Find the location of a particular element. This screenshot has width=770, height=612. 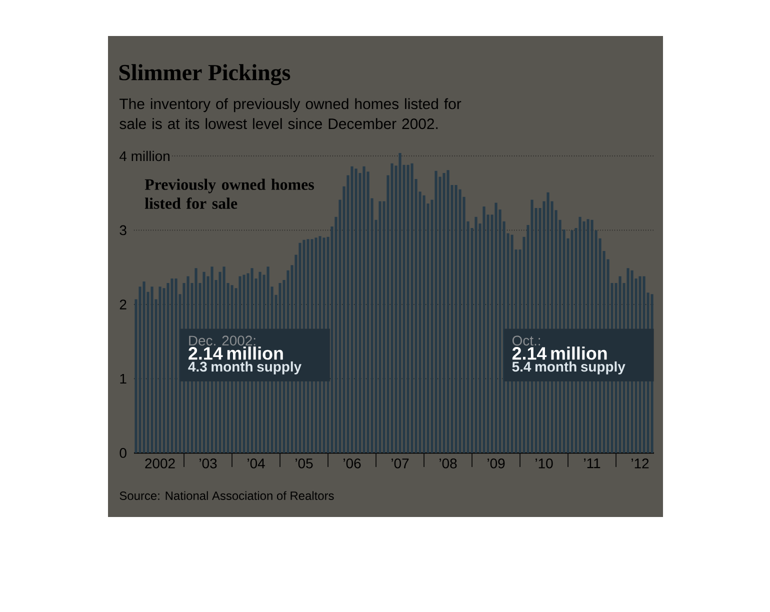

annotation: 4.3 month supply is located at coordinates (245, 367).